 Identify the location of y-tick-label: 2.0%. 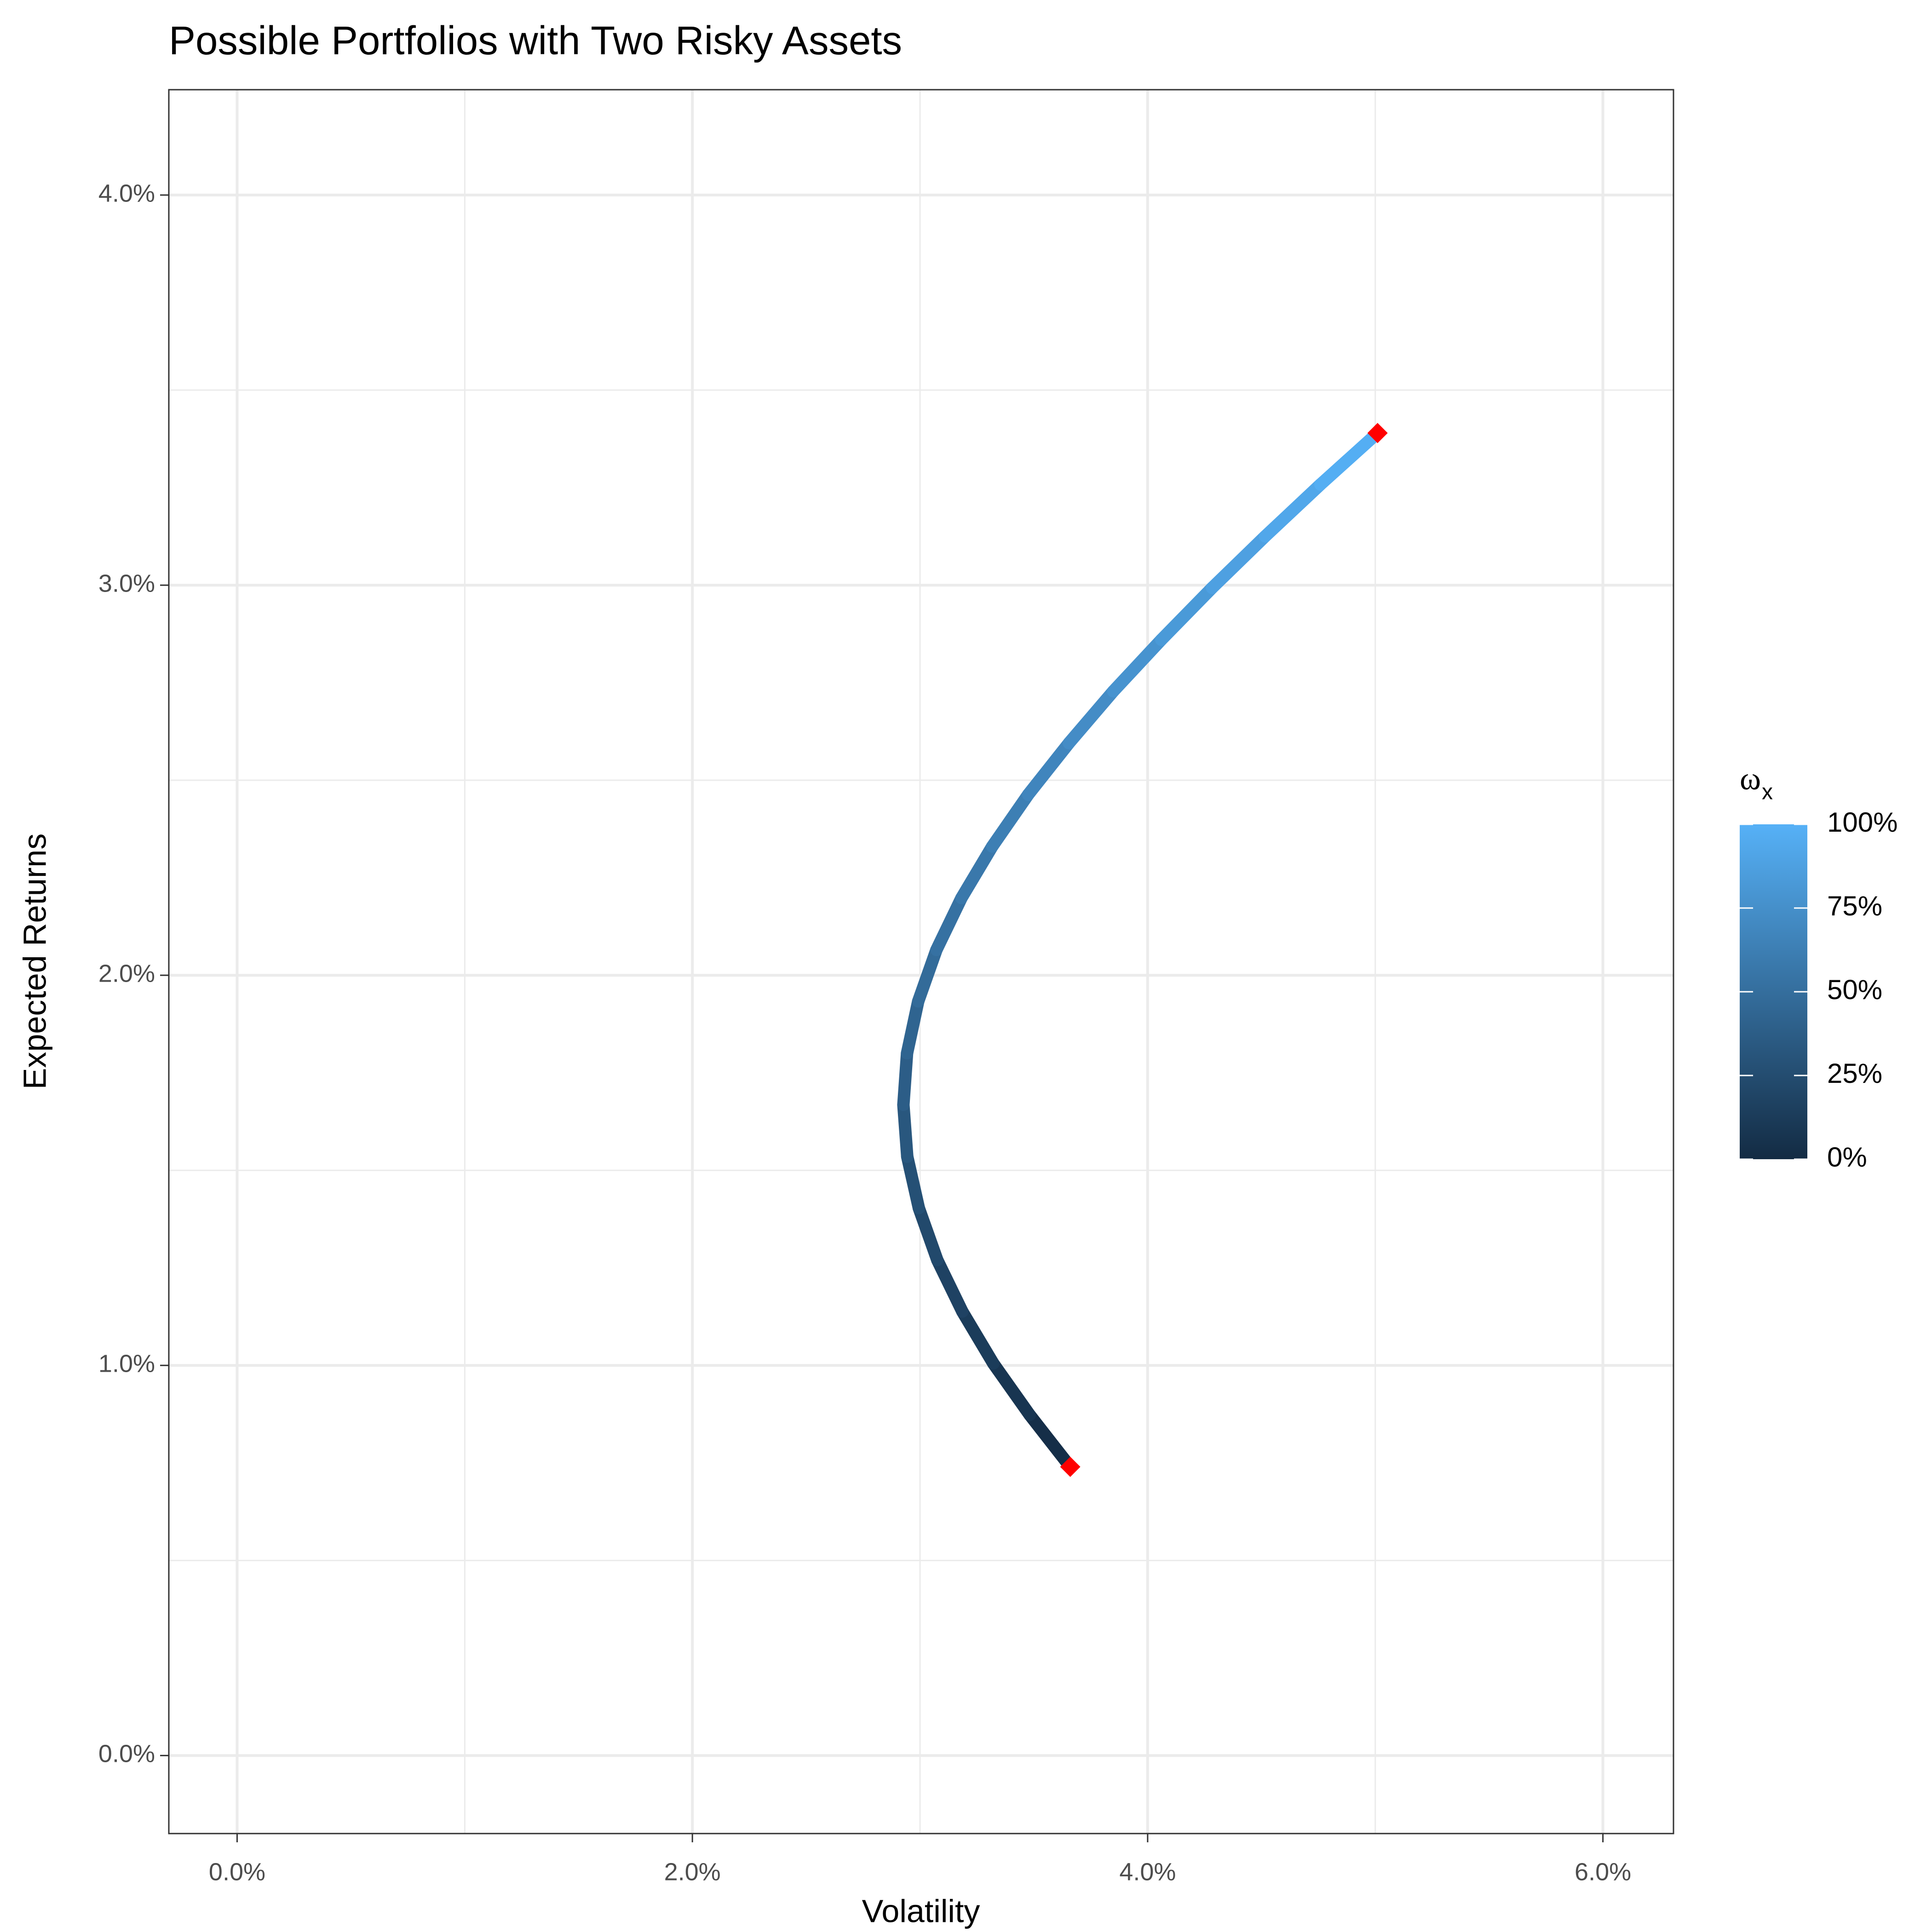
(126, 974).